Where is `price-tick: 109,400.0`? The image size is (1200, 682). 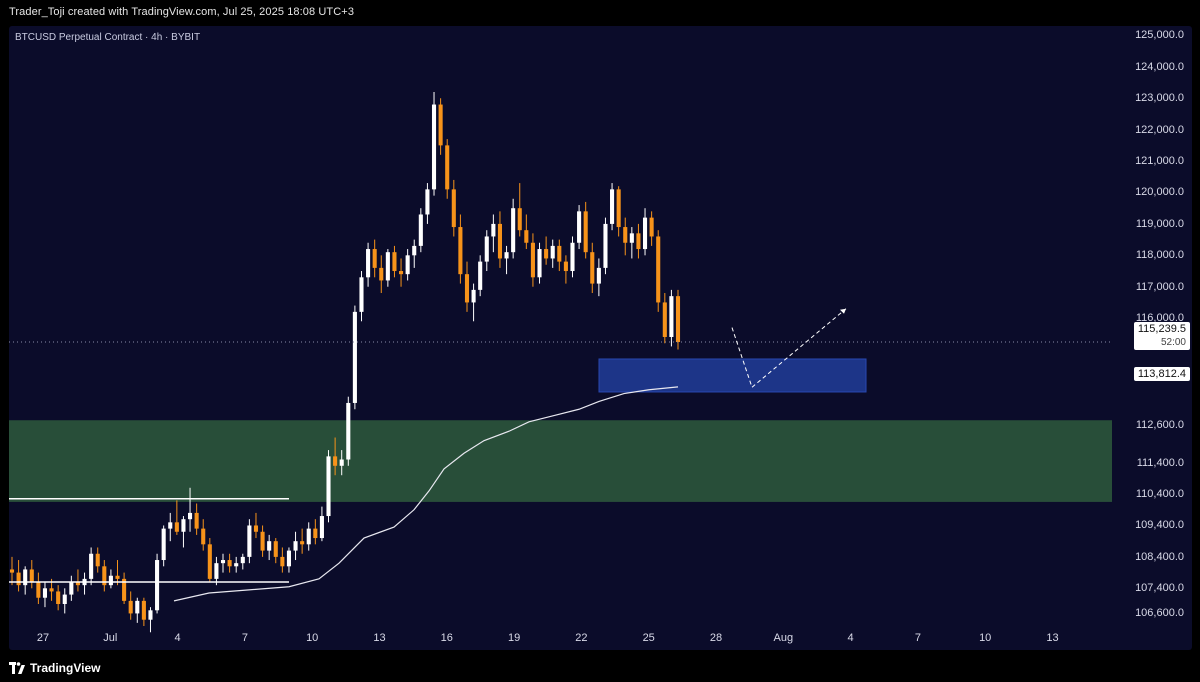
price-tick: 109,400.0 is located at coordinates (1159, 525).